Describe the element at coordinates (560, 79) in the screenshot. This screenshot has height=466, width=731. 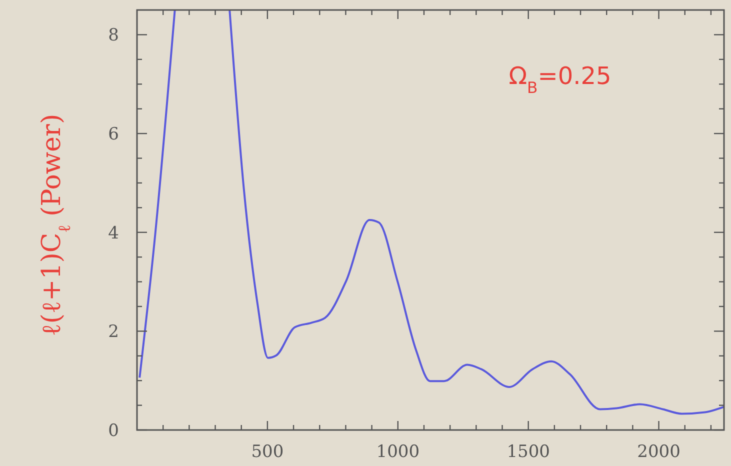
I see `annotation: Ω$_{B}$=0.25` at that location.